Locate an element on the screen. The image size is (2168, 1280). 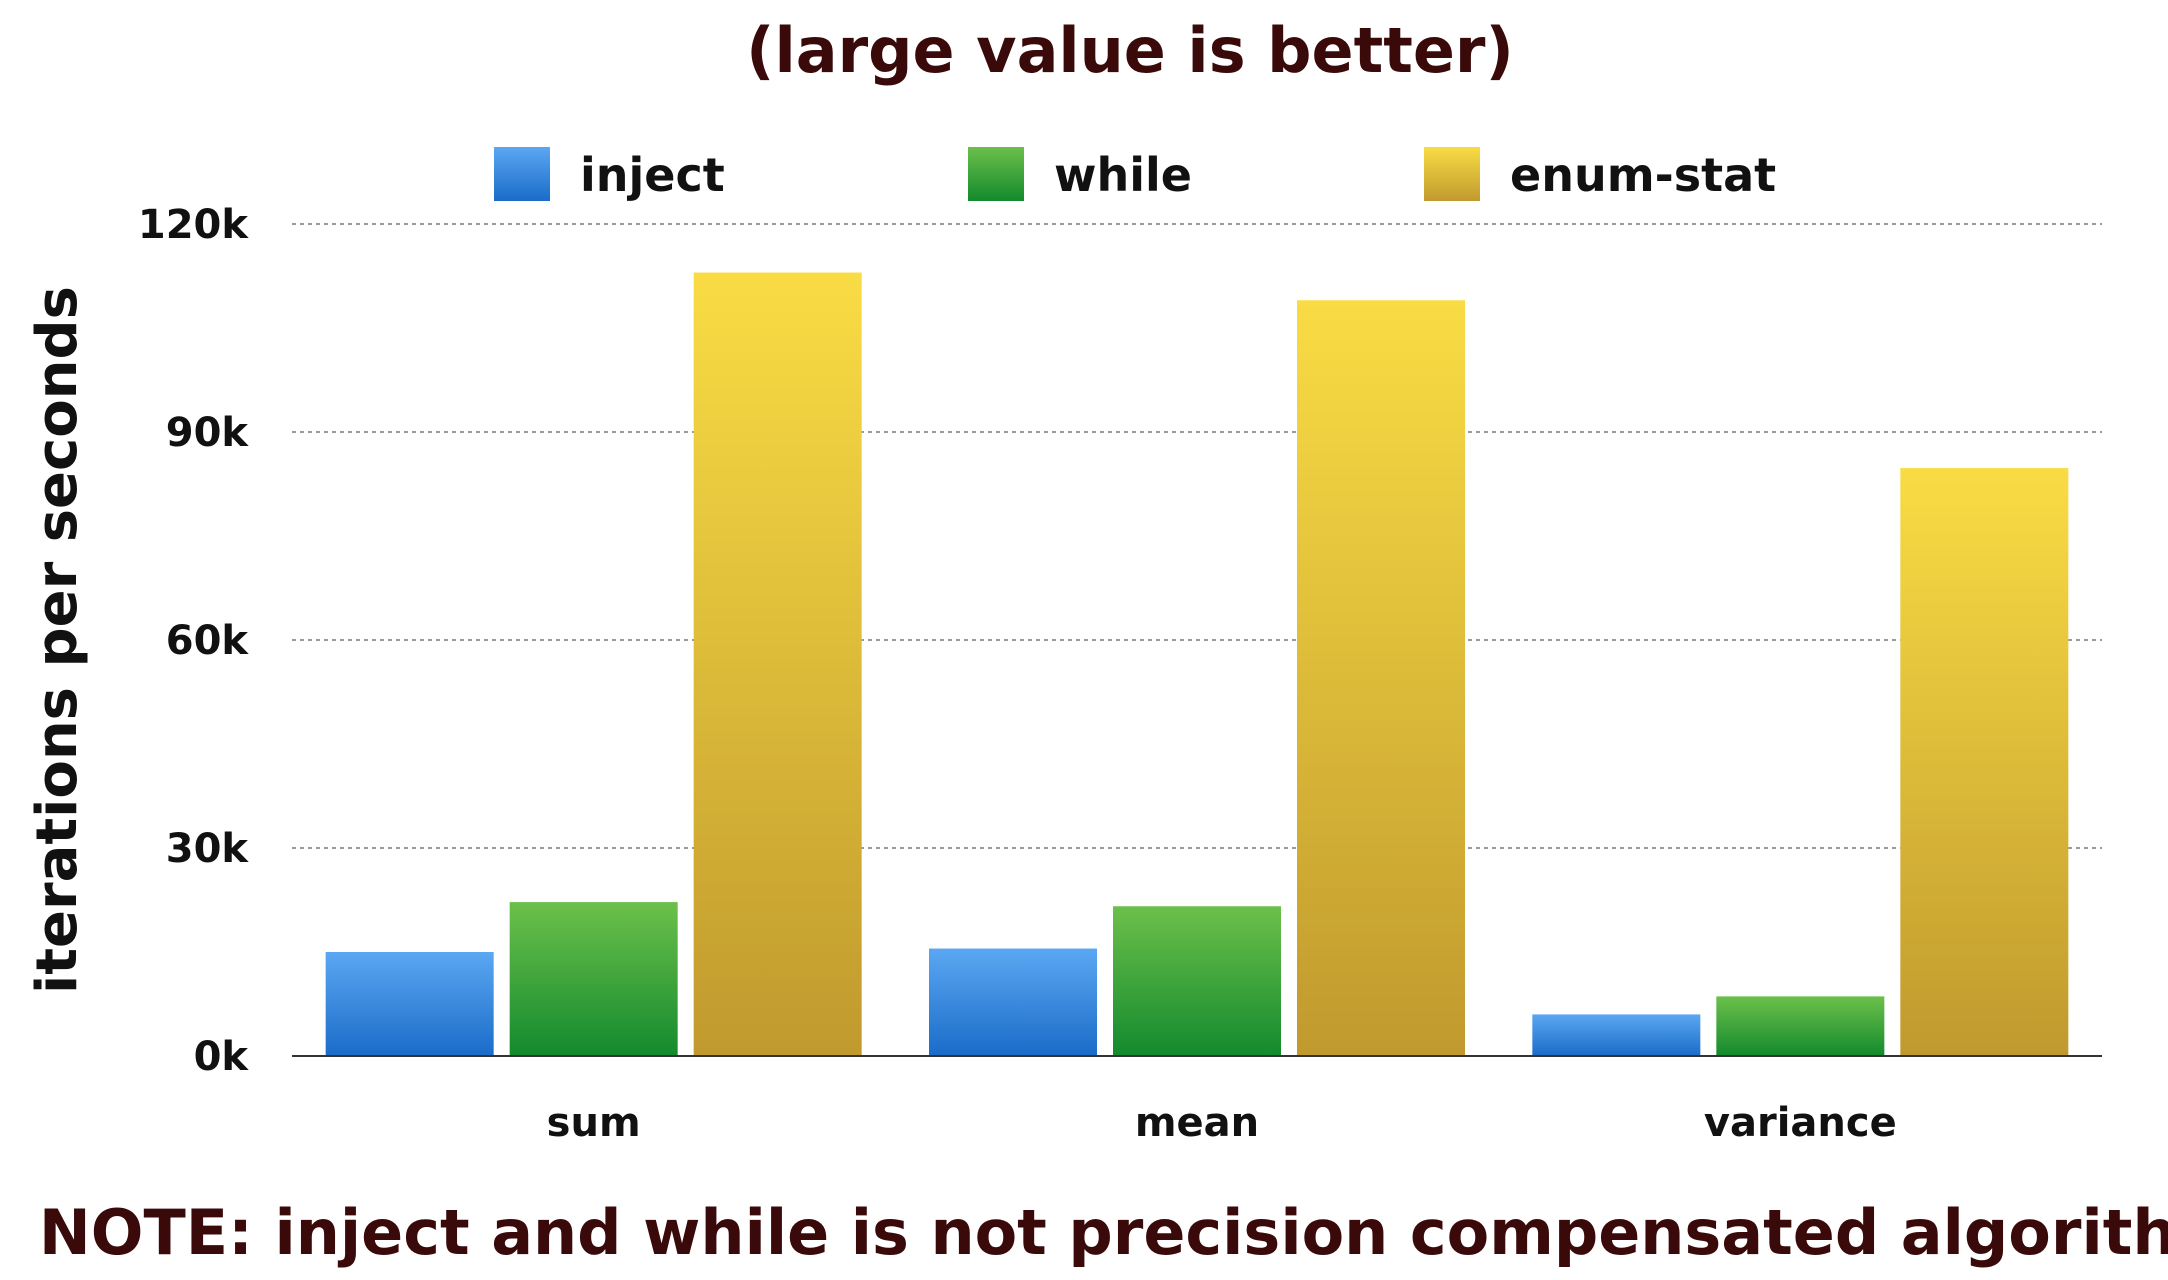
legend-swatch-enum-stat is located at coordinates (1452, 174).